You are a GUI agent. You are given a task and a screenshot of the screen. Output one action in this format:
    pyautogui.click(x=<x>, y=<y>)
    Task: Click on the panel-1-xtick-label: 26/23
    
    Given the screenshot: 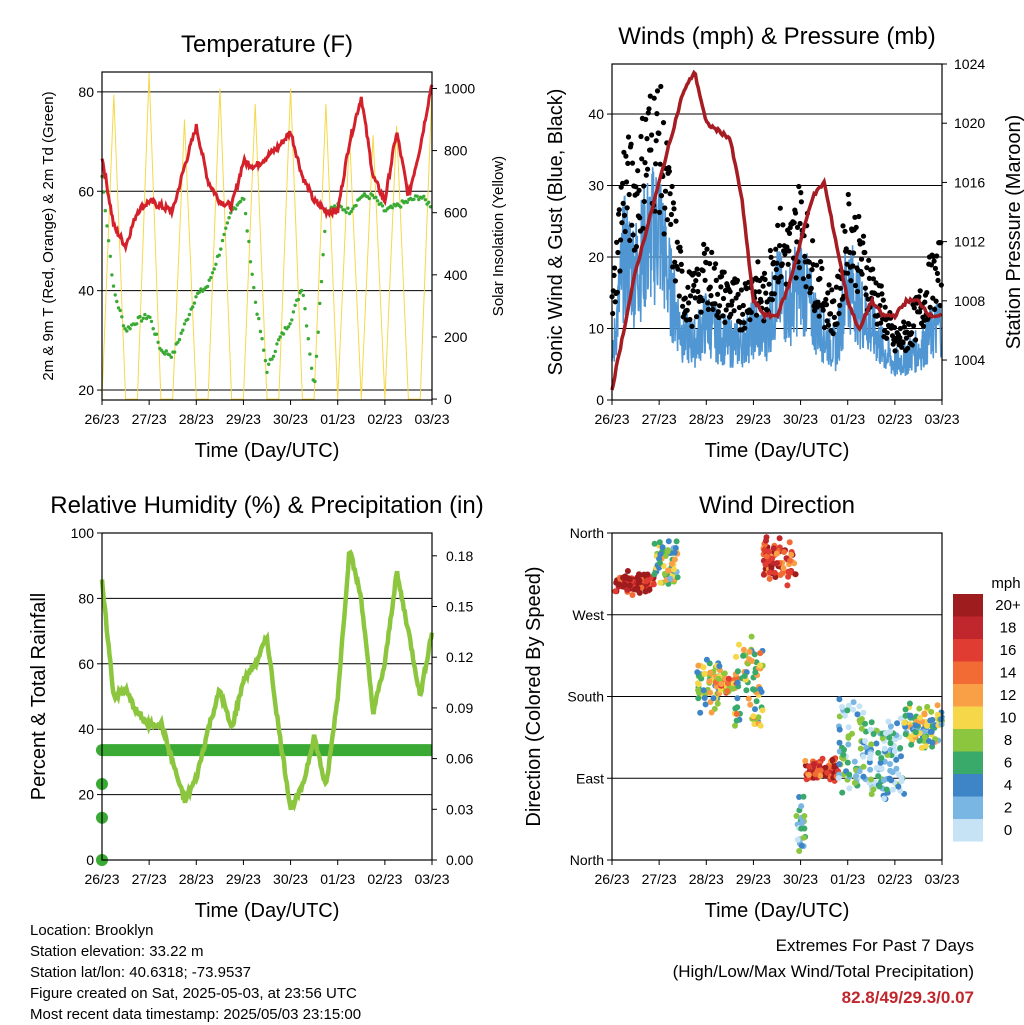 What is the action you would take?
    pyautogui.click(x=611, y=419)
    